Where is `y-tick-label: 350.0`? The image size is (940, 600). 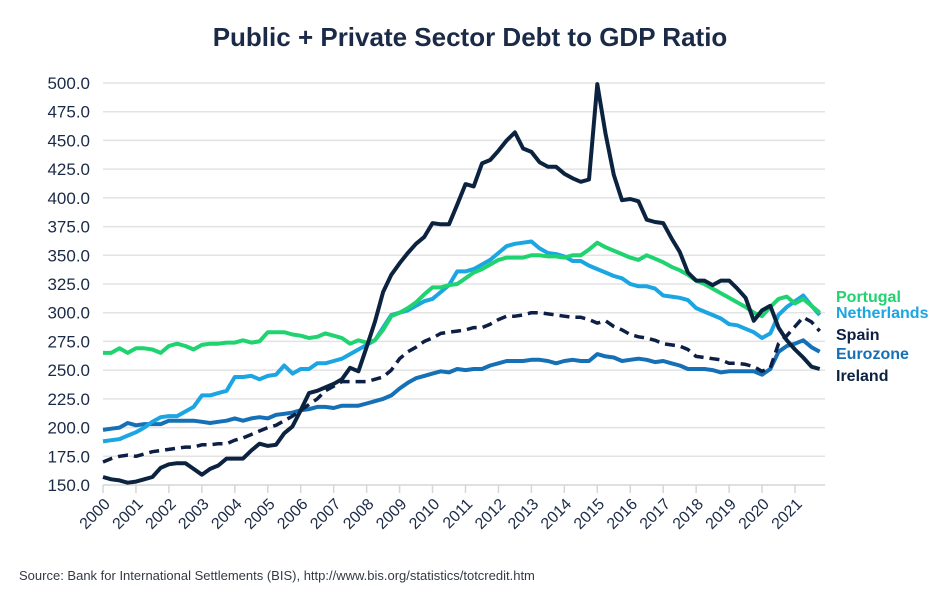 y-tick-label: 350.0 is located at coordinates (68, 255).